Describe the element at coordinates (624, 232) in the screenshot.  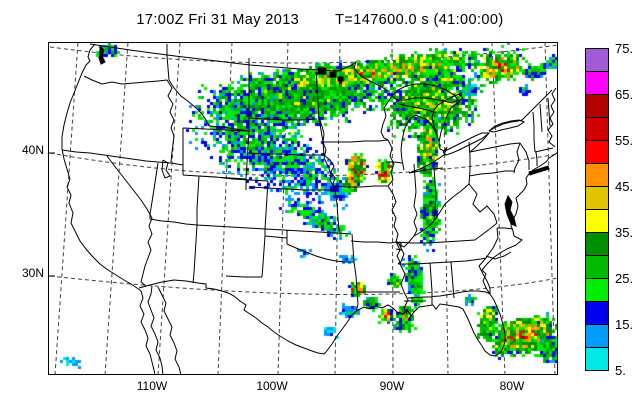
I see `colorbar-tick-label-4: 35.` at that location.